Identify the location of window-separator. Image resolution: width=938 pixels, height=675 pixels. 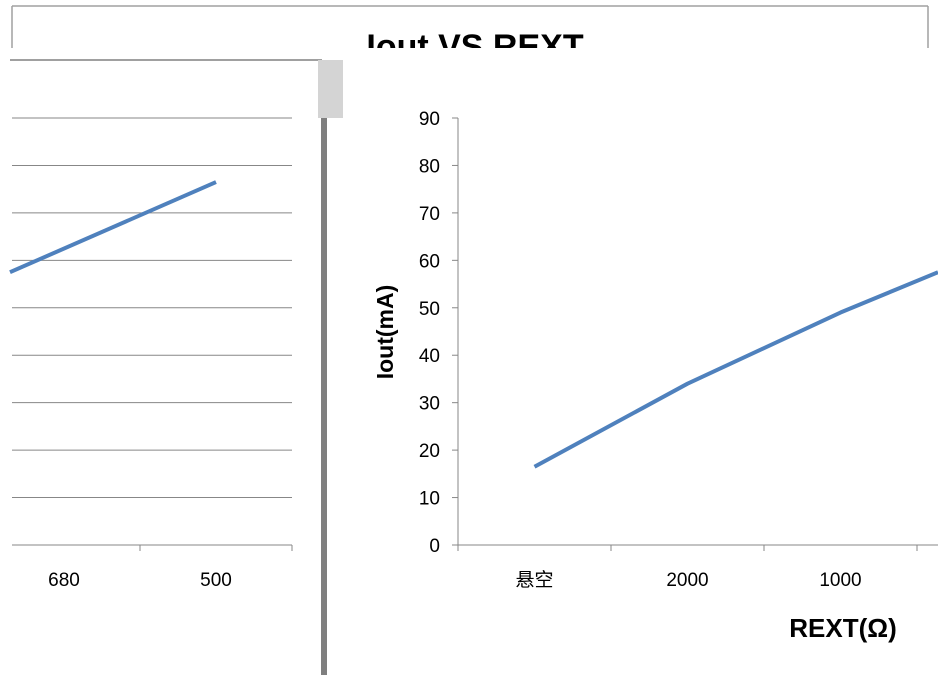
(324, 396).